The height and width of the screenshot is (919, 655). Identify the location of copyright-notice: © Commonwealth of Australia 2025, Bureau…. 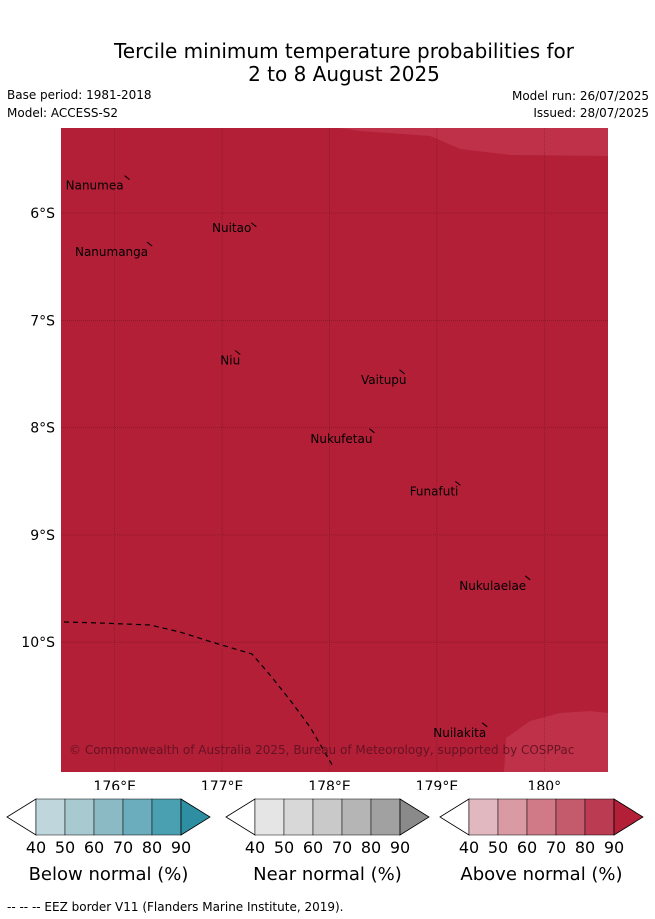
(321, 750).